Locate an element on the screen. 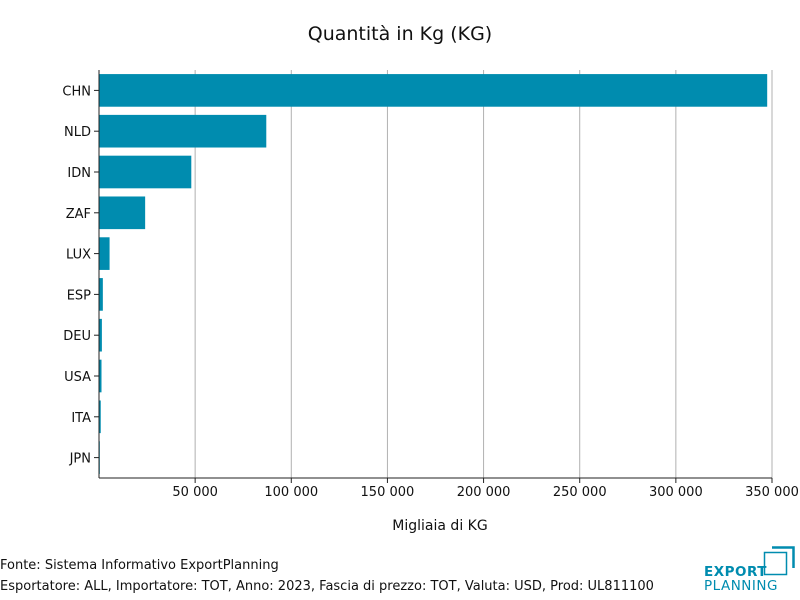 The image size is (800, 600). x-tick-label: 50 000 is located at coordinates (195, 492).